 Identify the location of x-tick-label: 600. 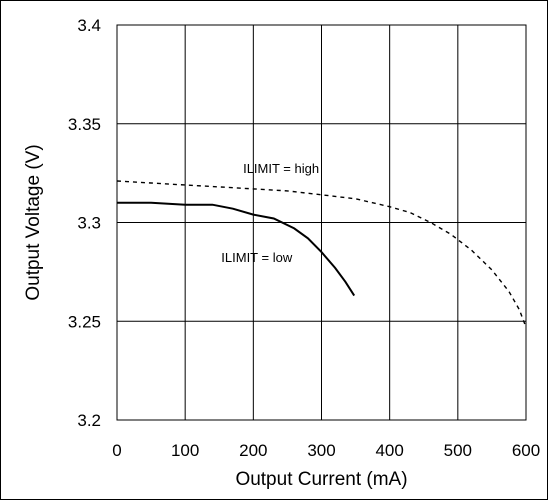
(526, 450).